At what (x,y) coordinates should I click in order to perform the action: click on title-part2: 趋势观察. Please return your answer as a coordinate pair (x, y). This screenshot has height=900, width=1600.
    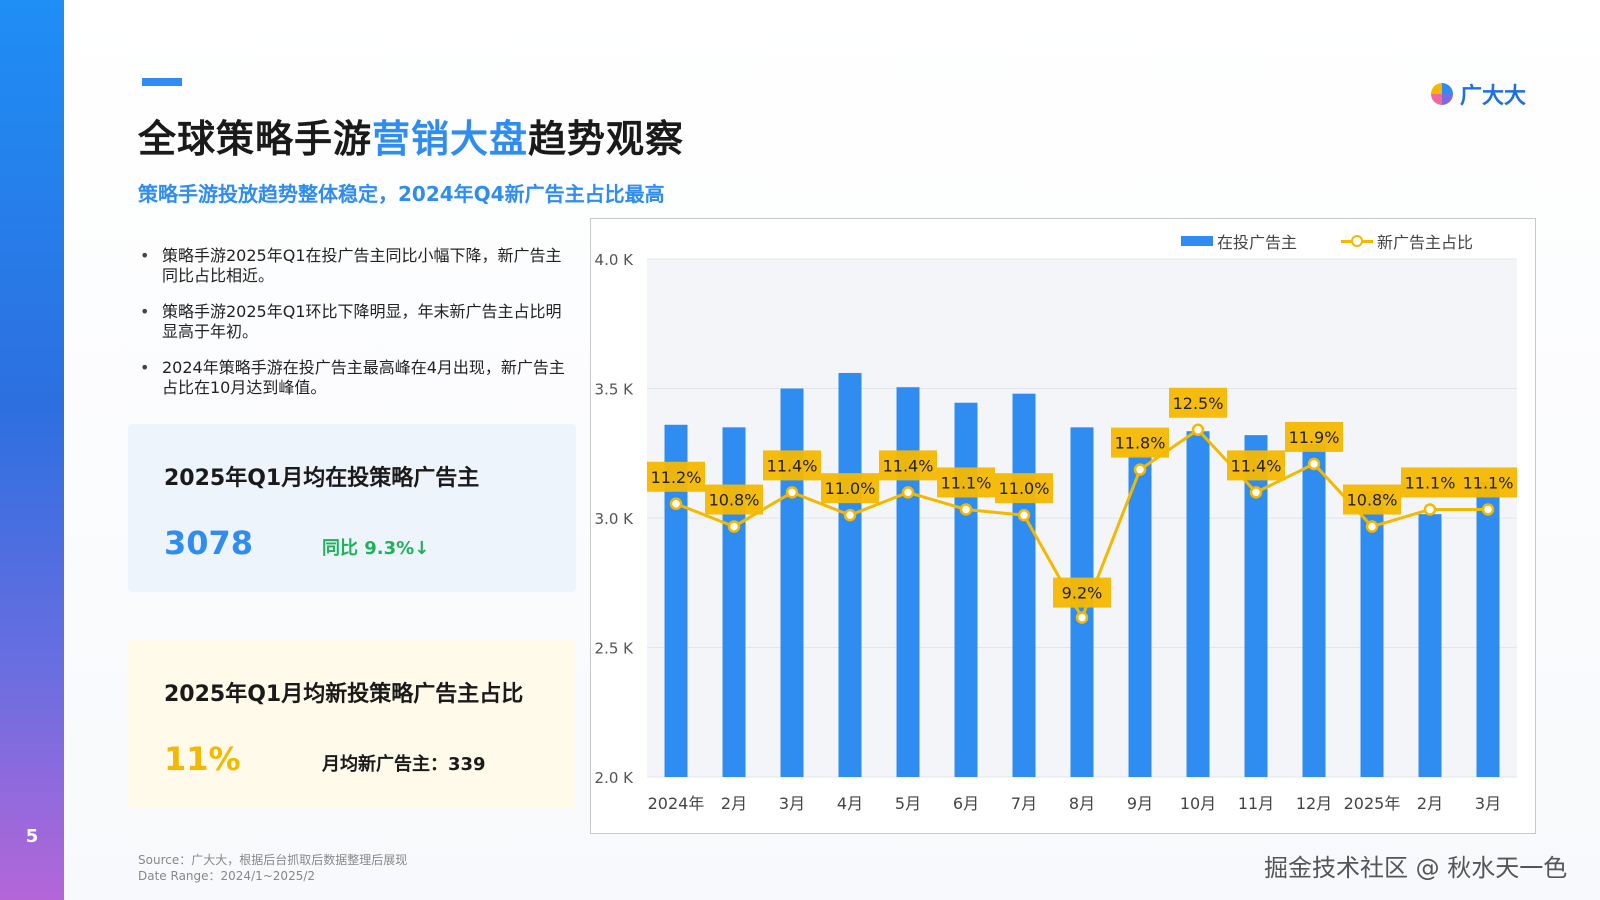
    Looking at the image, I should click on (606, 139).